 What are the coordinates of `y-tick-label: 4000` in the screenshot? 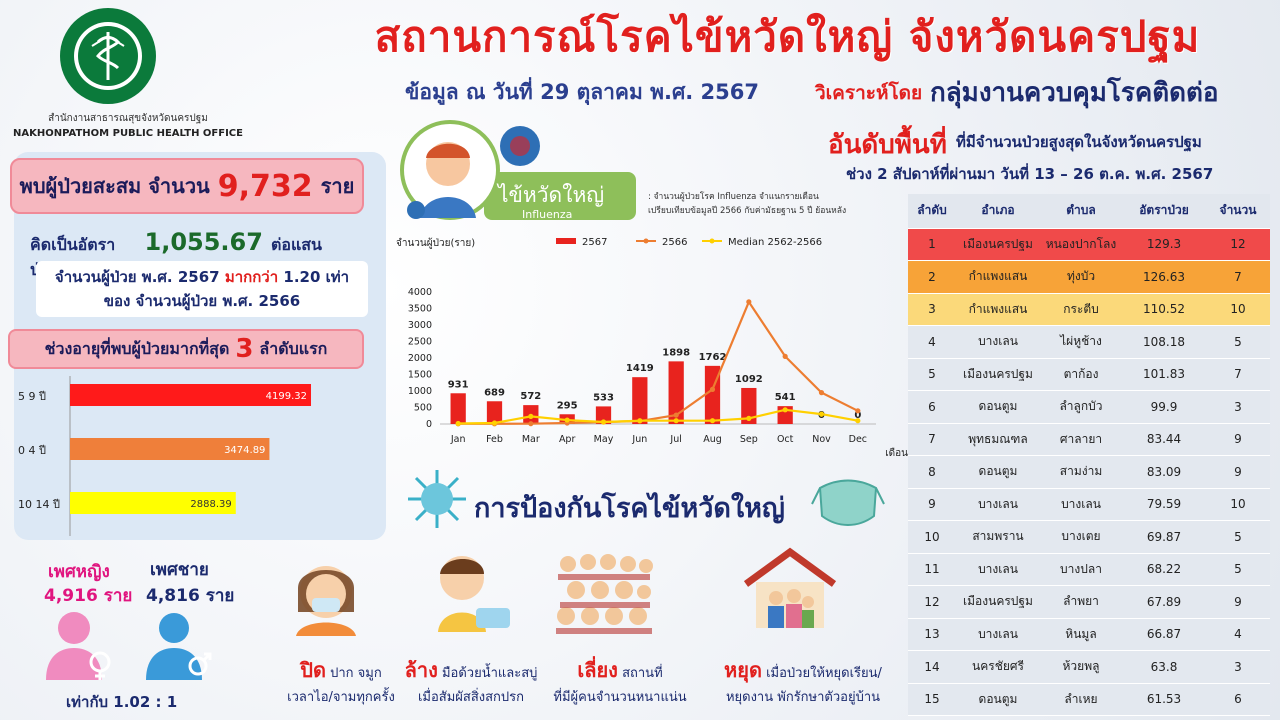 It's located at (420, 292).